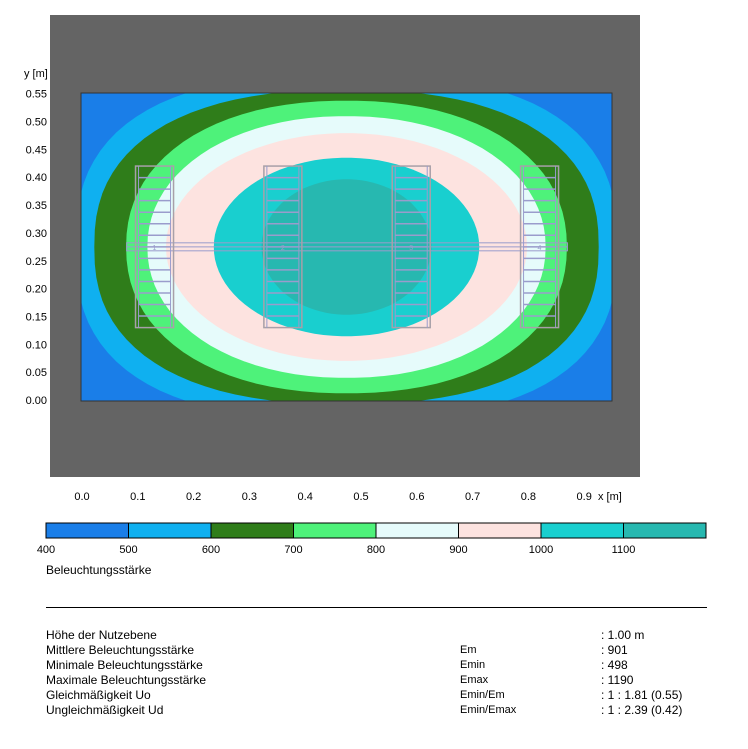 The height and width of the screenshot is (749, 748). Describe the element at coordinates (105, 710) in the screenshot. I see `result-label: Ungleichmäßigkeit Ud` at that location.